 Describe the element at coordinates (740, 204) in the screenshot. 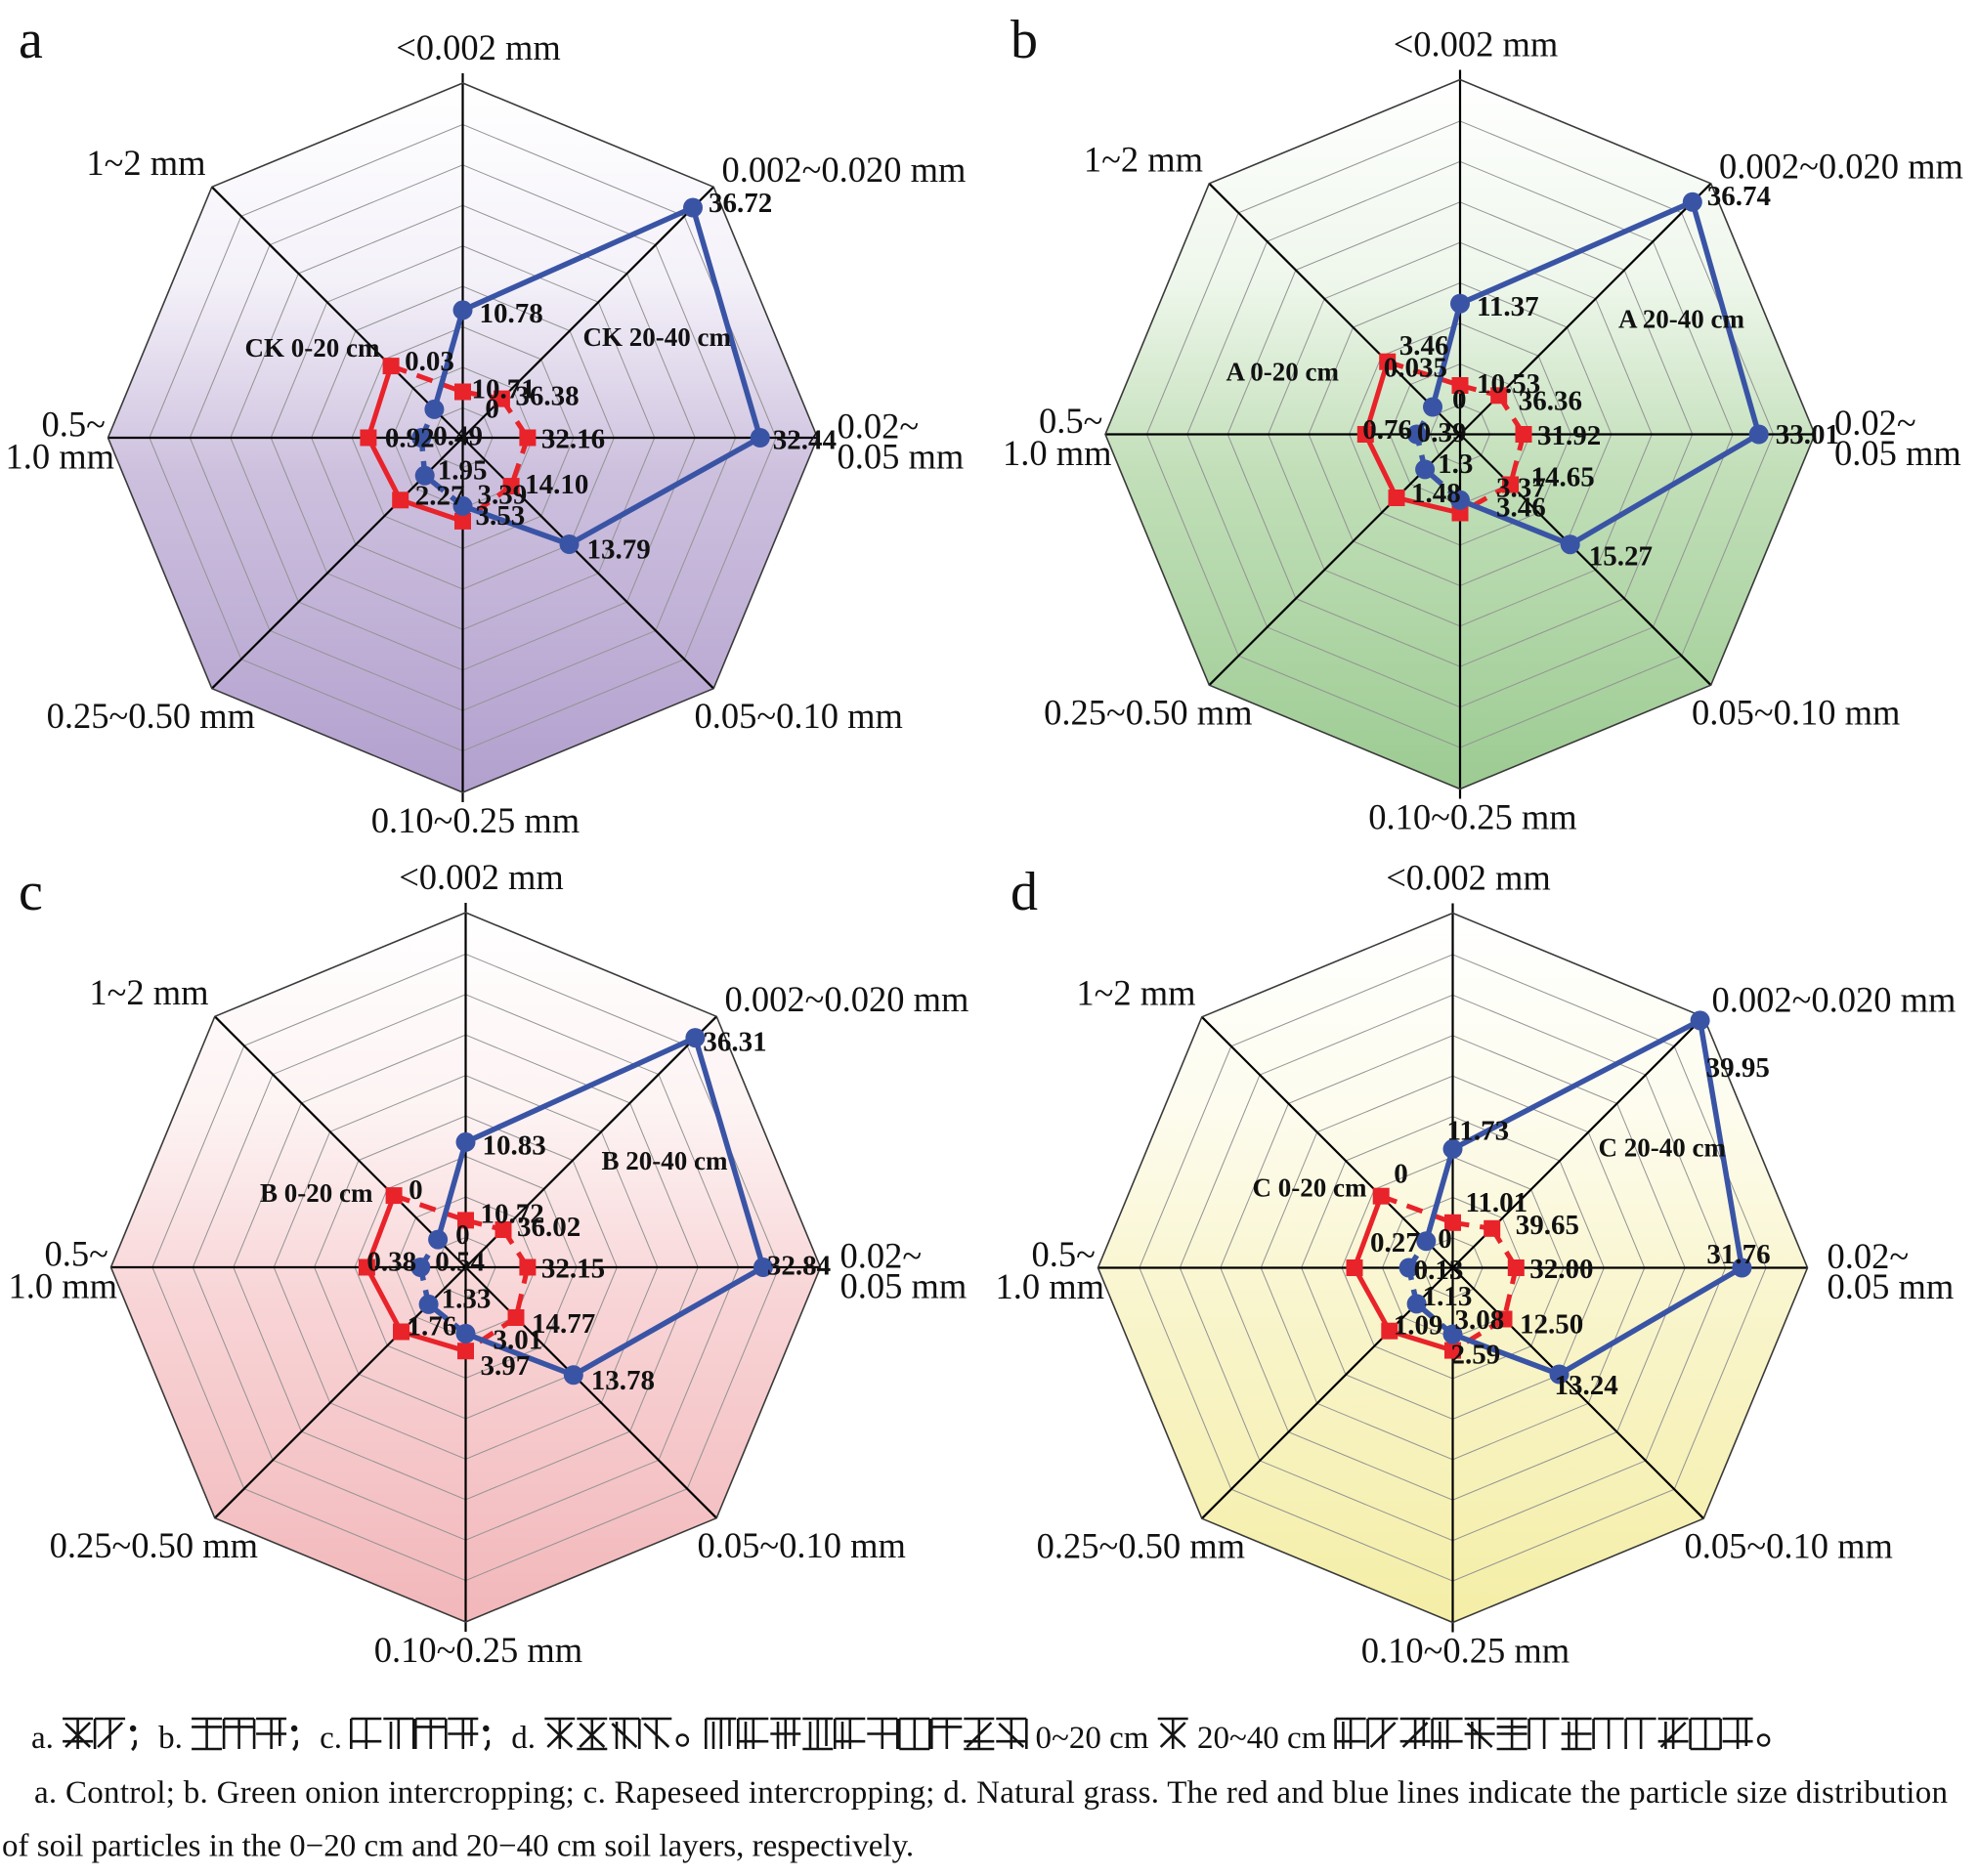

I see `svg-text: 36.72` at that location.